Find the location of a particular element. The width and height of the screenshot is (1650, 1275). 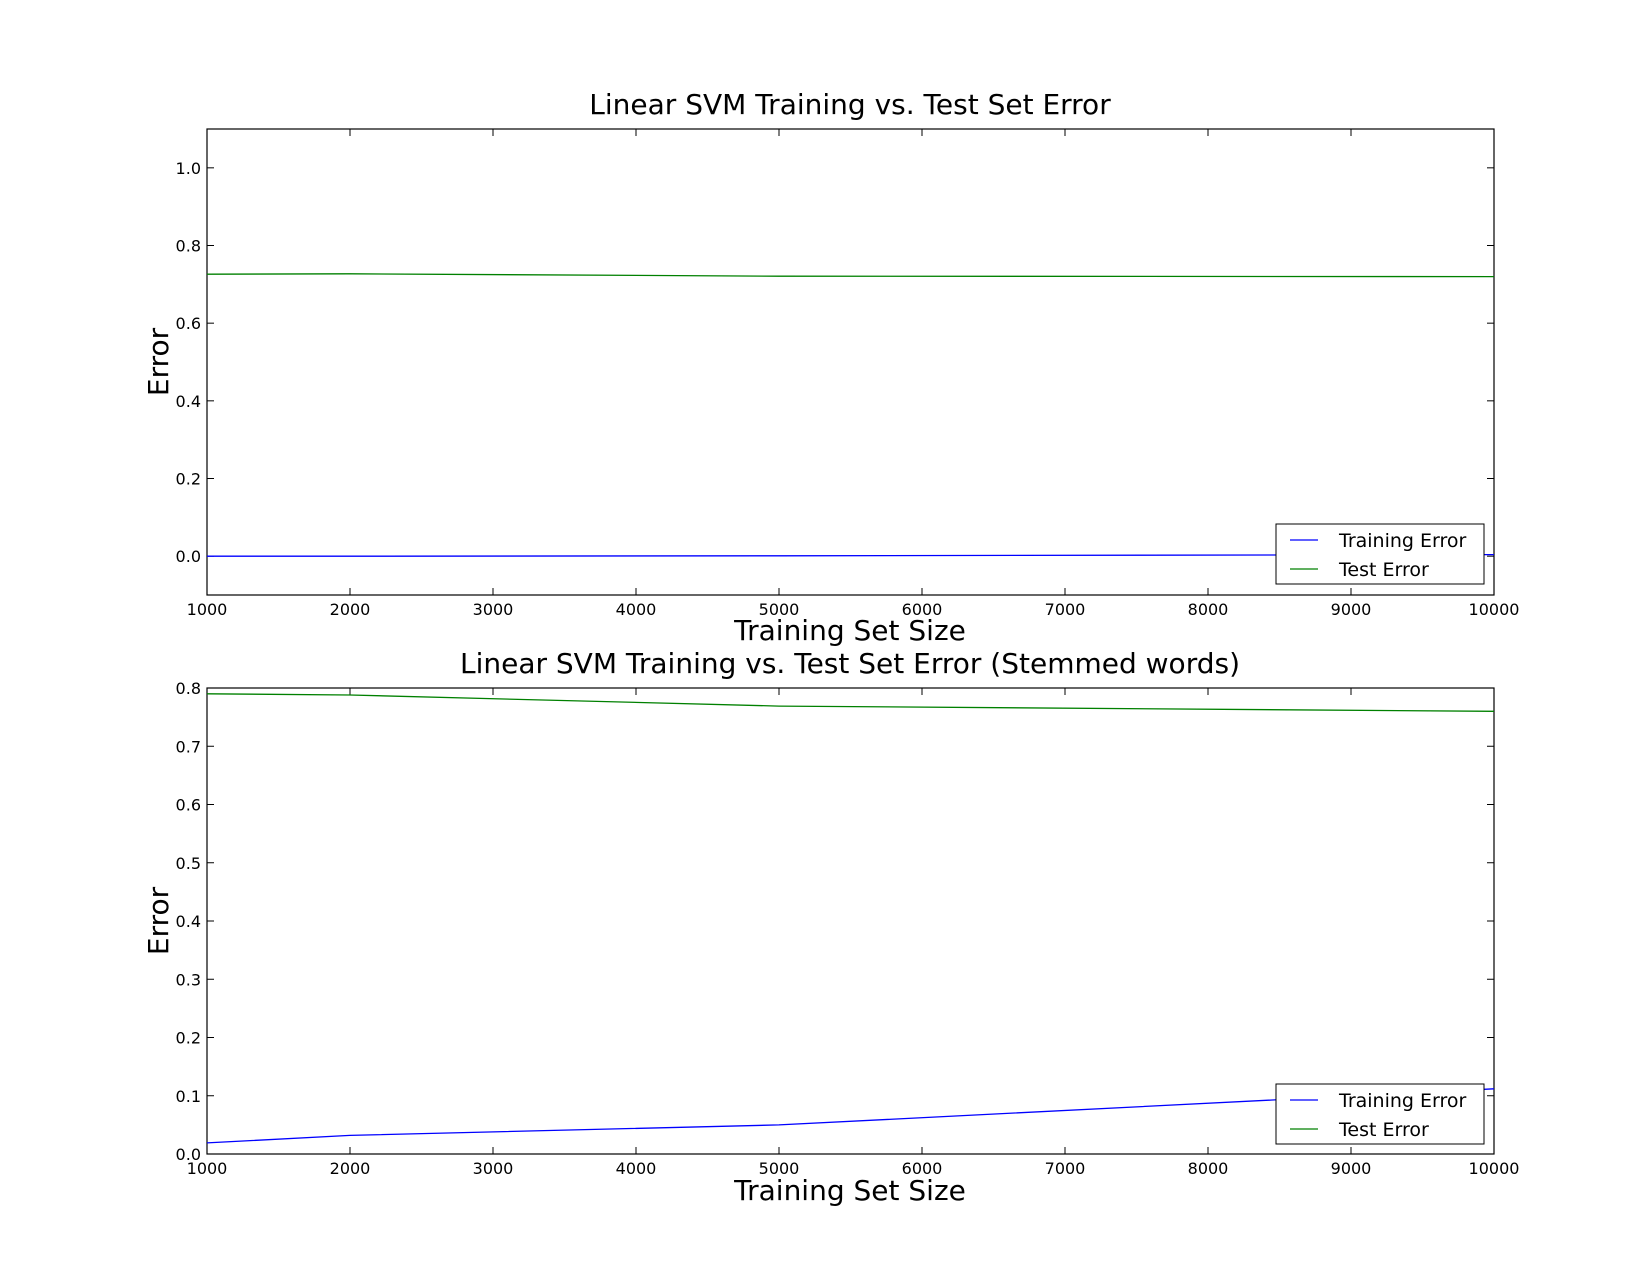

y-tick-label: 0.1 is located at coordinates (188, 1096).